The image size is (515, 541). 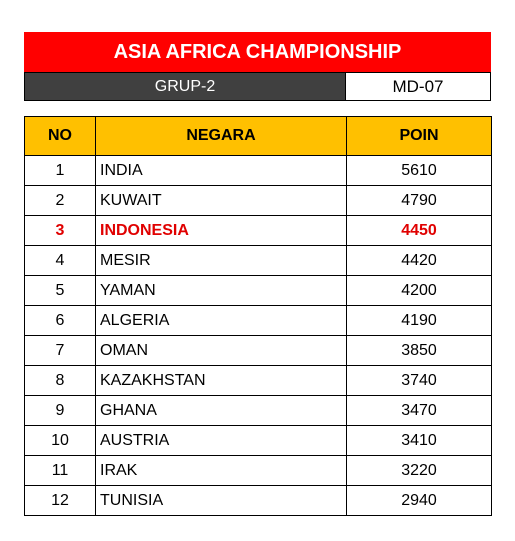 I want to click on championship-title: ASIA AFRICA CHAMPIONSHIP, so click(x=257, y=52).